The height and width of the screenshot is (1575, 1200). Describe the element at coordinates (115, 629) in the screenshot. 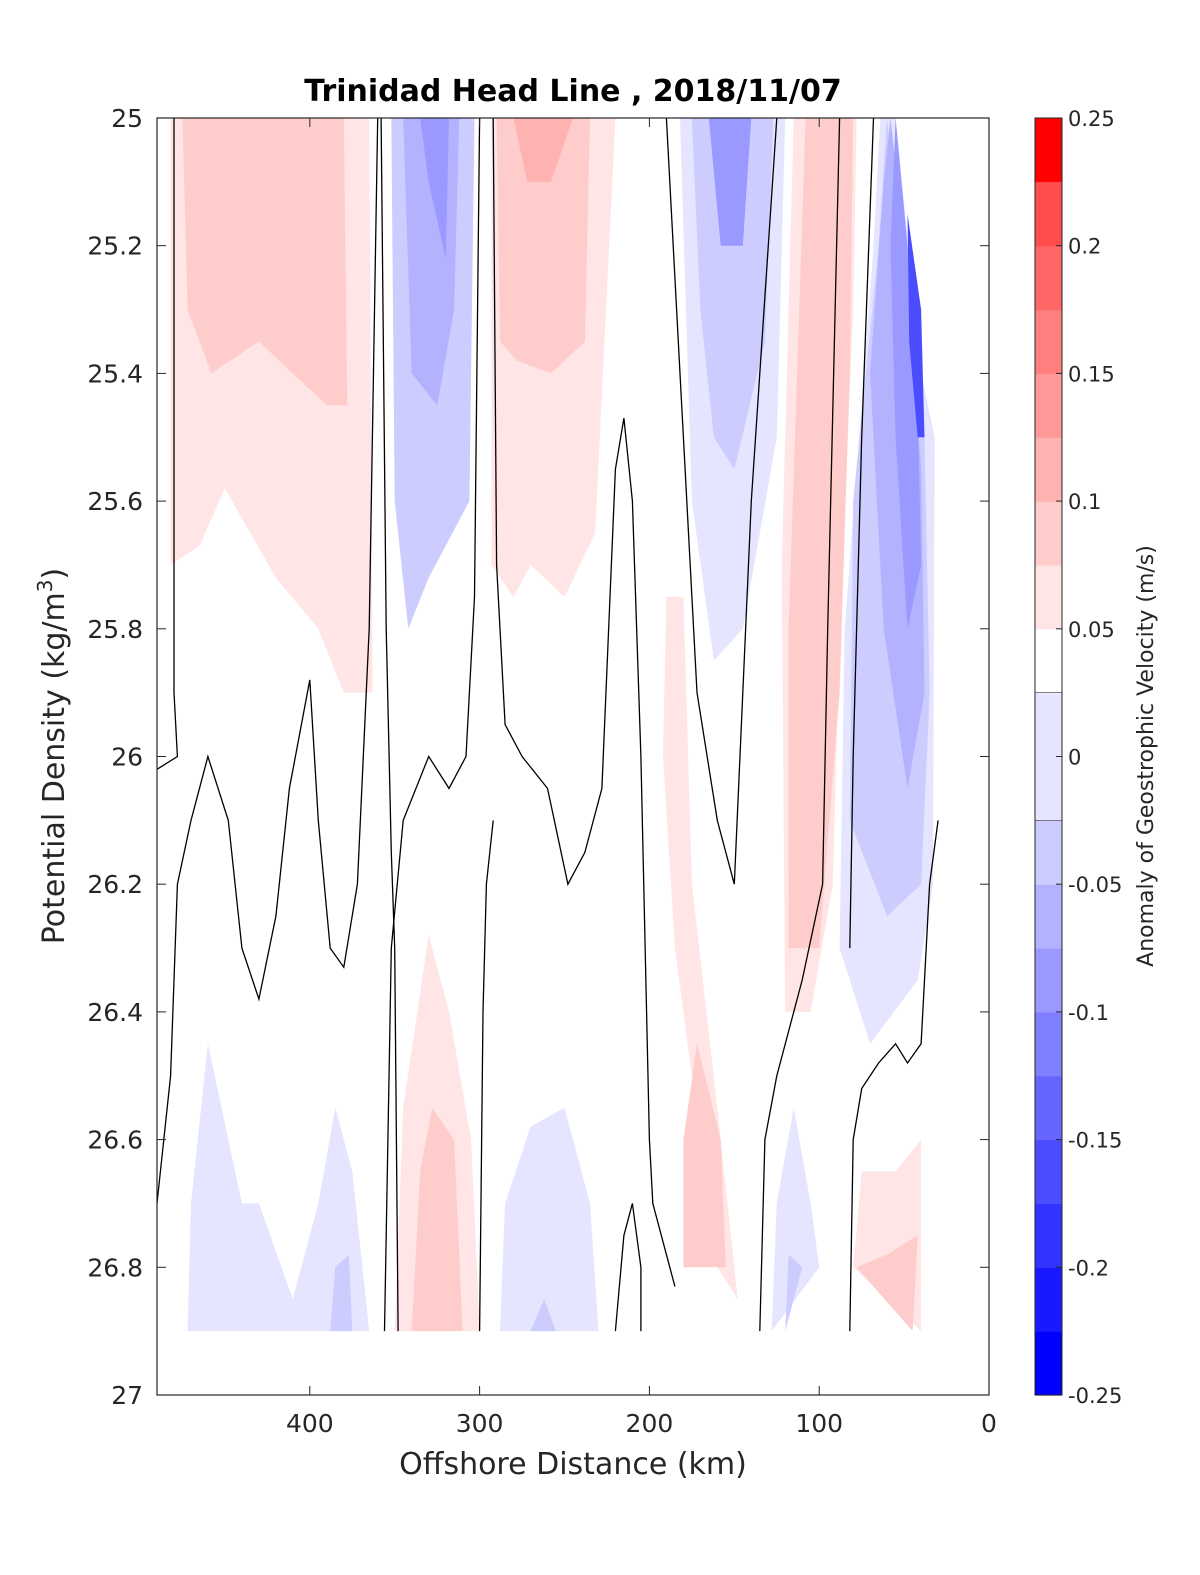

I see `y-tick-label: 25.8` at that location.